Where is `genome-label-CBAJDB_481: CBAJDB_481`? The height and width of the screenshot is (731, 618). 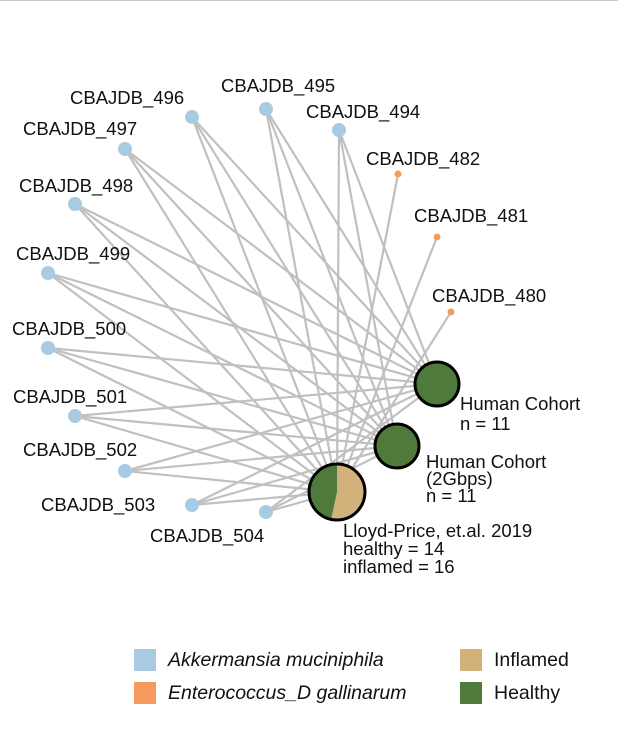
genome-label-CBAJDB_481: CBAJDB_481 is located at coordinates (471, 216).